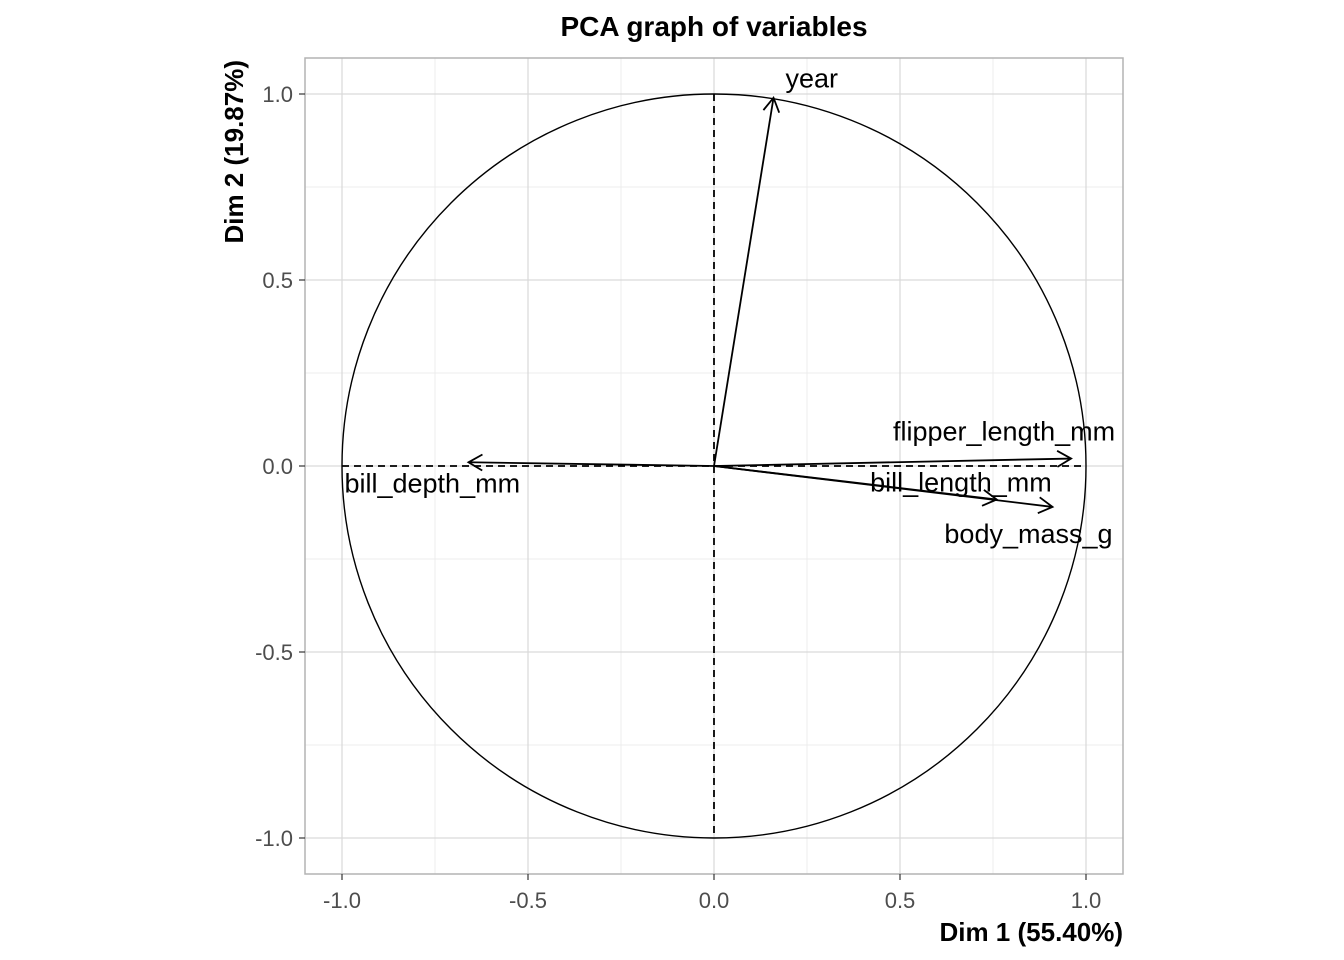 This screenshot has width=1344, height=960. What do you see at coordinates (590, 462) in the screenshot?
I see `arrow-bill_depth_mm` at bounding box center [590, 462].